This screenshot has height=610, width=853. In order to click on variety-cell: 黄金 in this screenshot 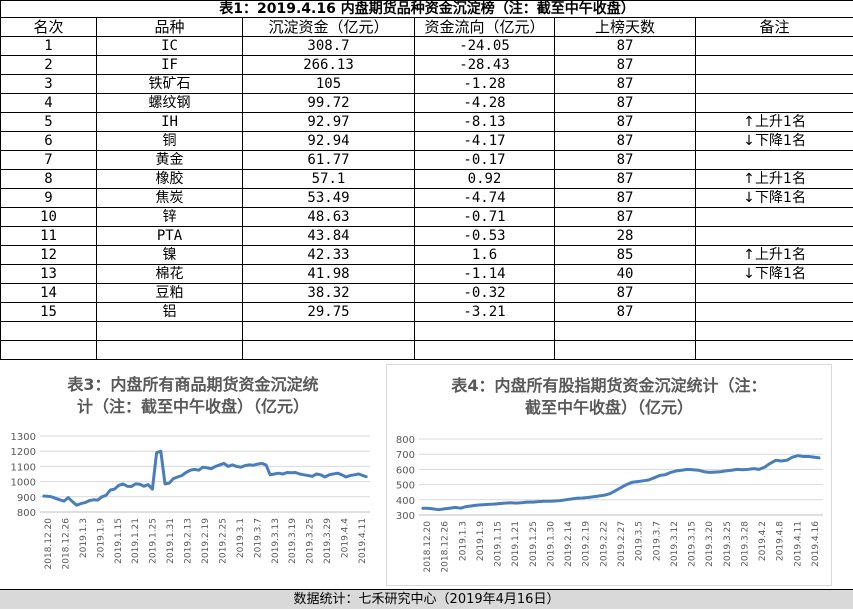, I will do `click(170, 160)`.